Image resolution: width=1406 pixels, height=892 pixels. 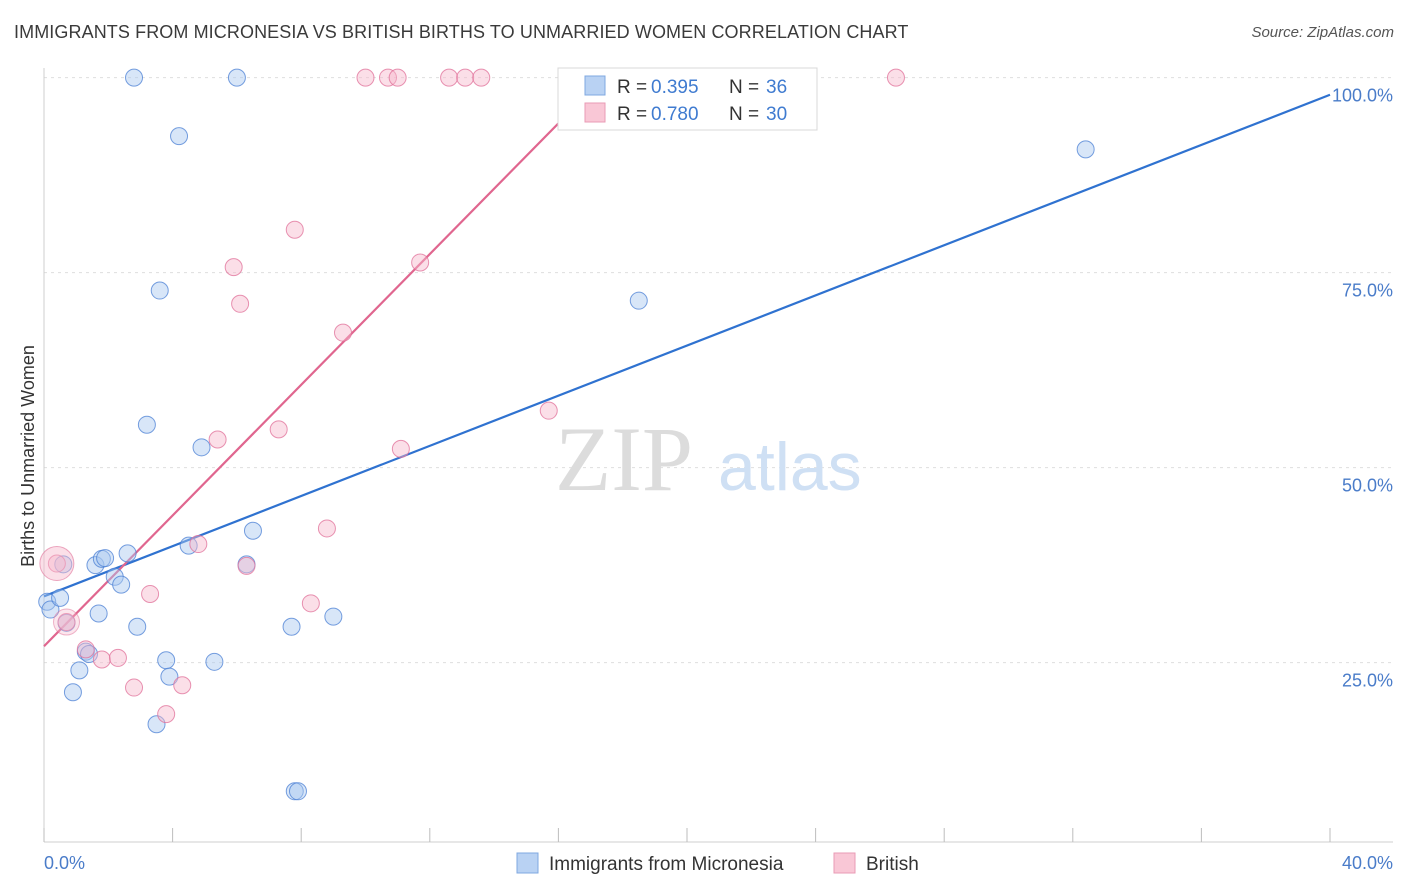 I want to click on watermark-atlas: atlas, so click(x=790, y=467).